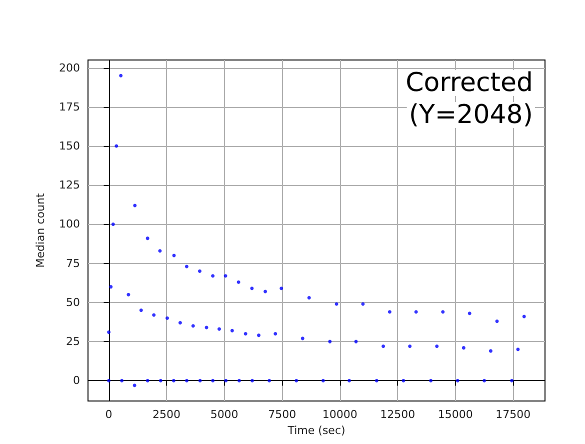 The height and width of the screenshot is (444, 585). Describe the element at coordinates (73, 302) in the screenshot. I see `y-tick-label: 50` at that location.